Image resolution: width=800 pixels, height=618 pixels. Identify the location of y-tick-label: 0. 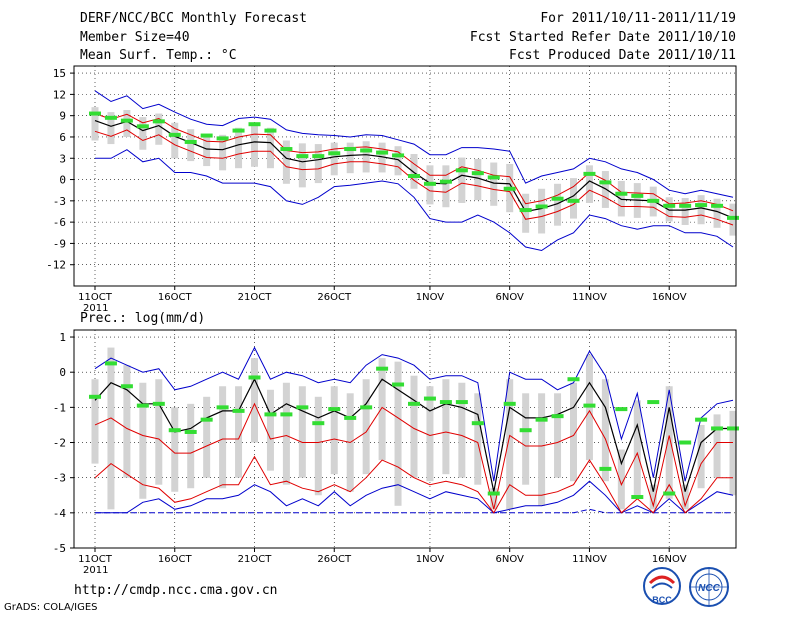
(62, 180).